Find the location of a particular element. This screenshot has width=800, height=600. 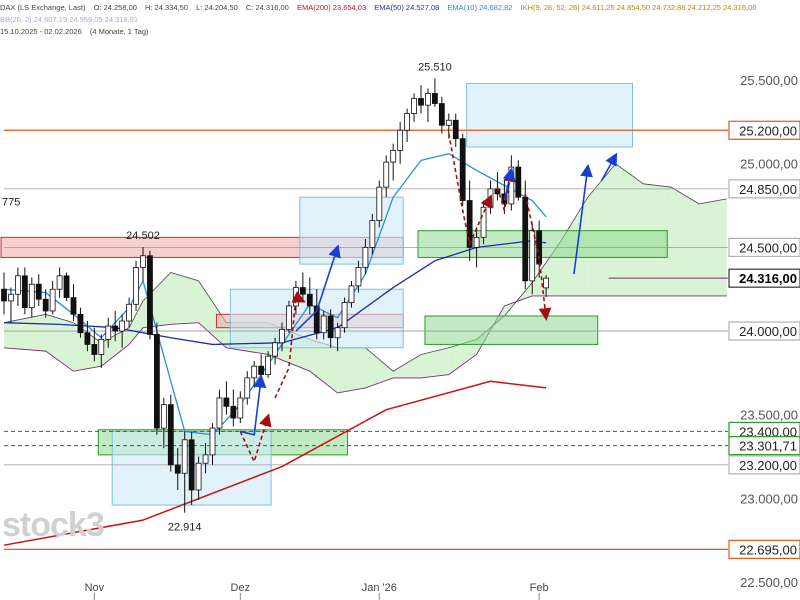

price-tag-label: 23.301,71 is located at coordinates (768, 446).